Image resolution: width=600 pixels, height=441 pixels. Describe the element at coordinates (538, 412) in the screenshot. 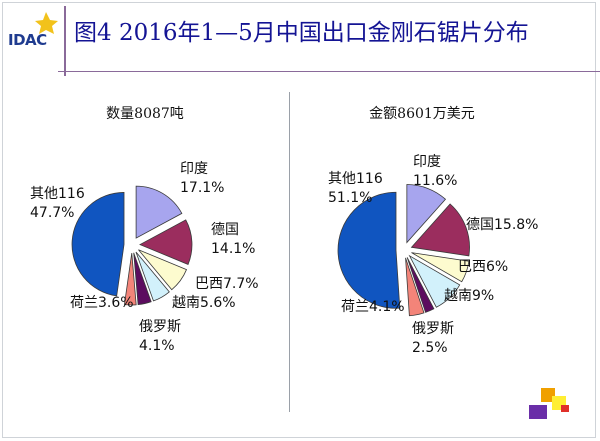

I see `deco-square-purple` at that location.